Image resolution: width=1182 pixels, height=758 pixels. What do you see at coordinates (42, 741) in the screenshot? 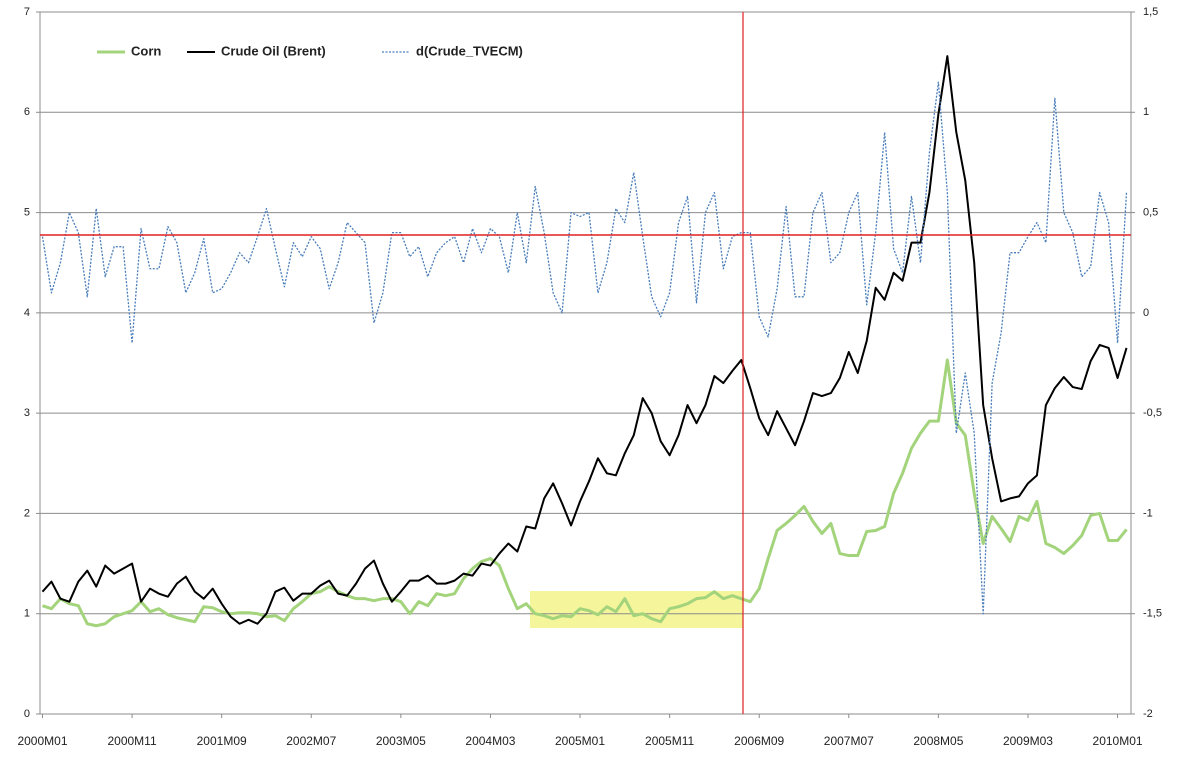
I see `x-tick-label: 2000M01` at bounding box center [42, 741].